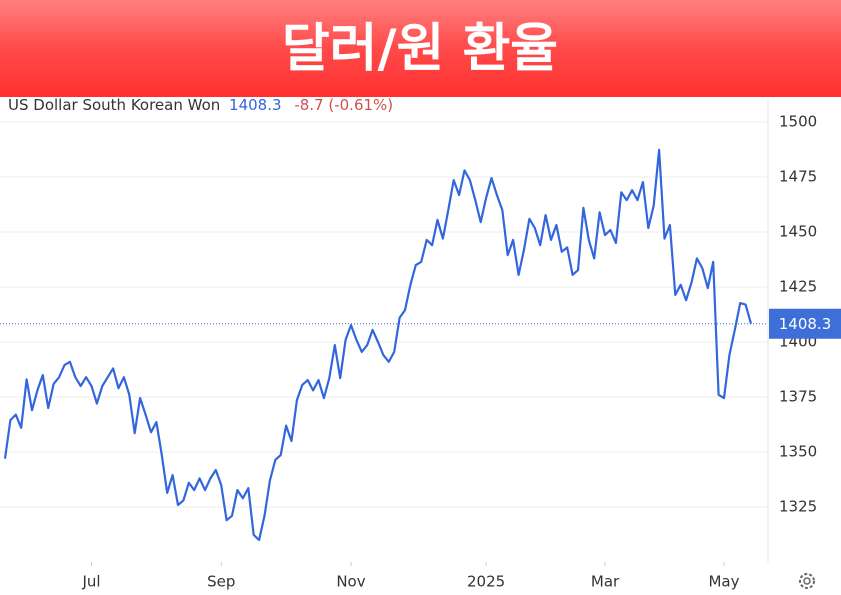 The image size is (841, 595). What do you see at coordinates (798, 452) in the screenshot?
I see `y-tick-label: 1350` at bounding box center [798, 452].